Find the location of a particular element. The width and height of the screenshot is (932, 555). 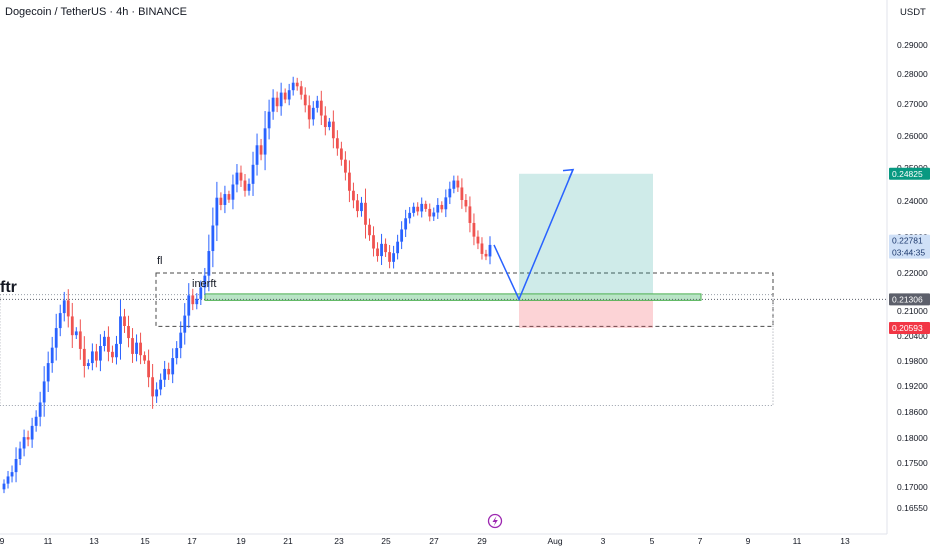

demand-zone-box is located at coordinates (464, 299).